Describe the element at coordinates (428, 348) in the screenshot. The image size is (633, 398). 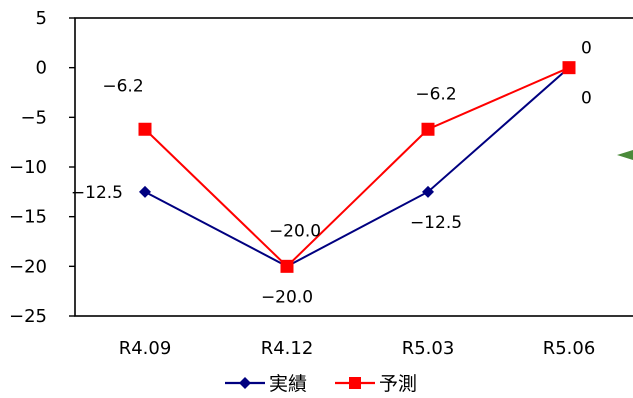
I see `x-tick-label: R5.03` at that location.